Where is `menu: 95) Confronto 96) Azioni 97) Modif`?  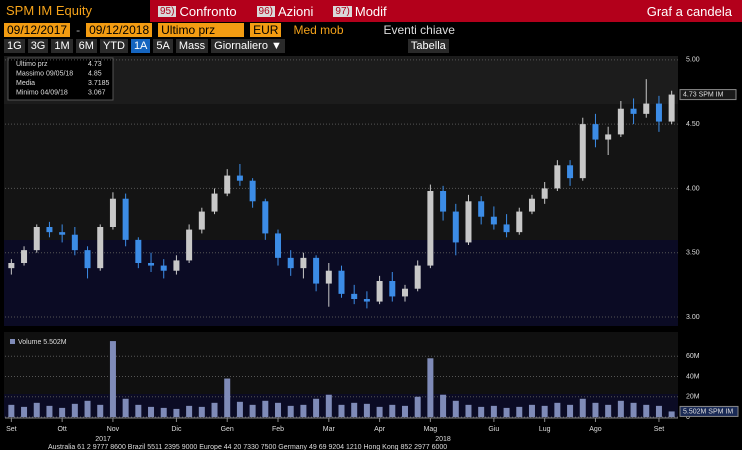
menu: 95) Confronto 96) Azioni 97) Modif is located at coordinates (274, 11).